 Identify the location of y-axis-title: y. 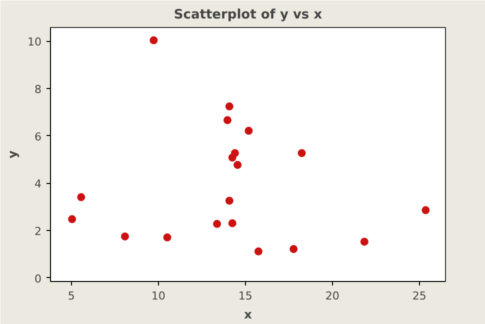
(13, 154).